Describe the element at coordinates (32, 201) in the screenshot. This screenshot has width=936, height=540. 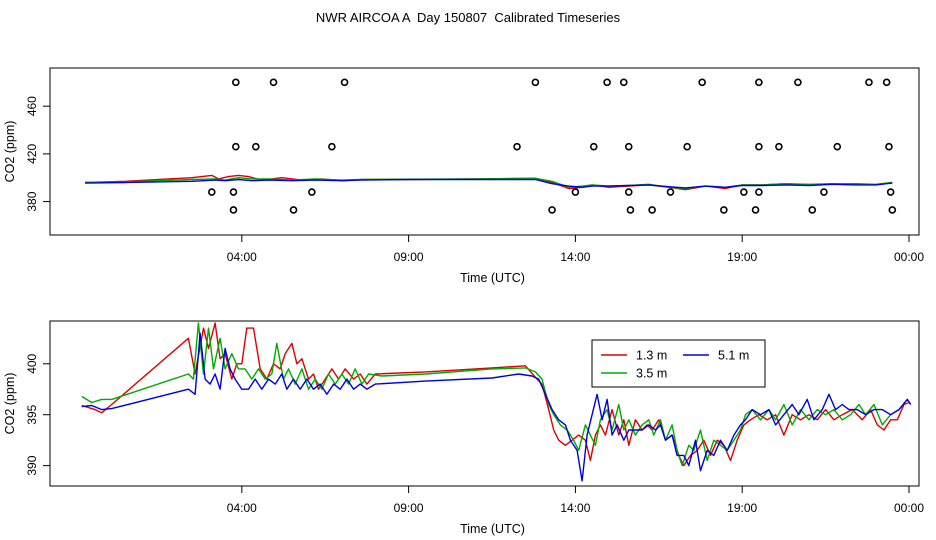
I see `top-y-tick-label: 380` at that location.